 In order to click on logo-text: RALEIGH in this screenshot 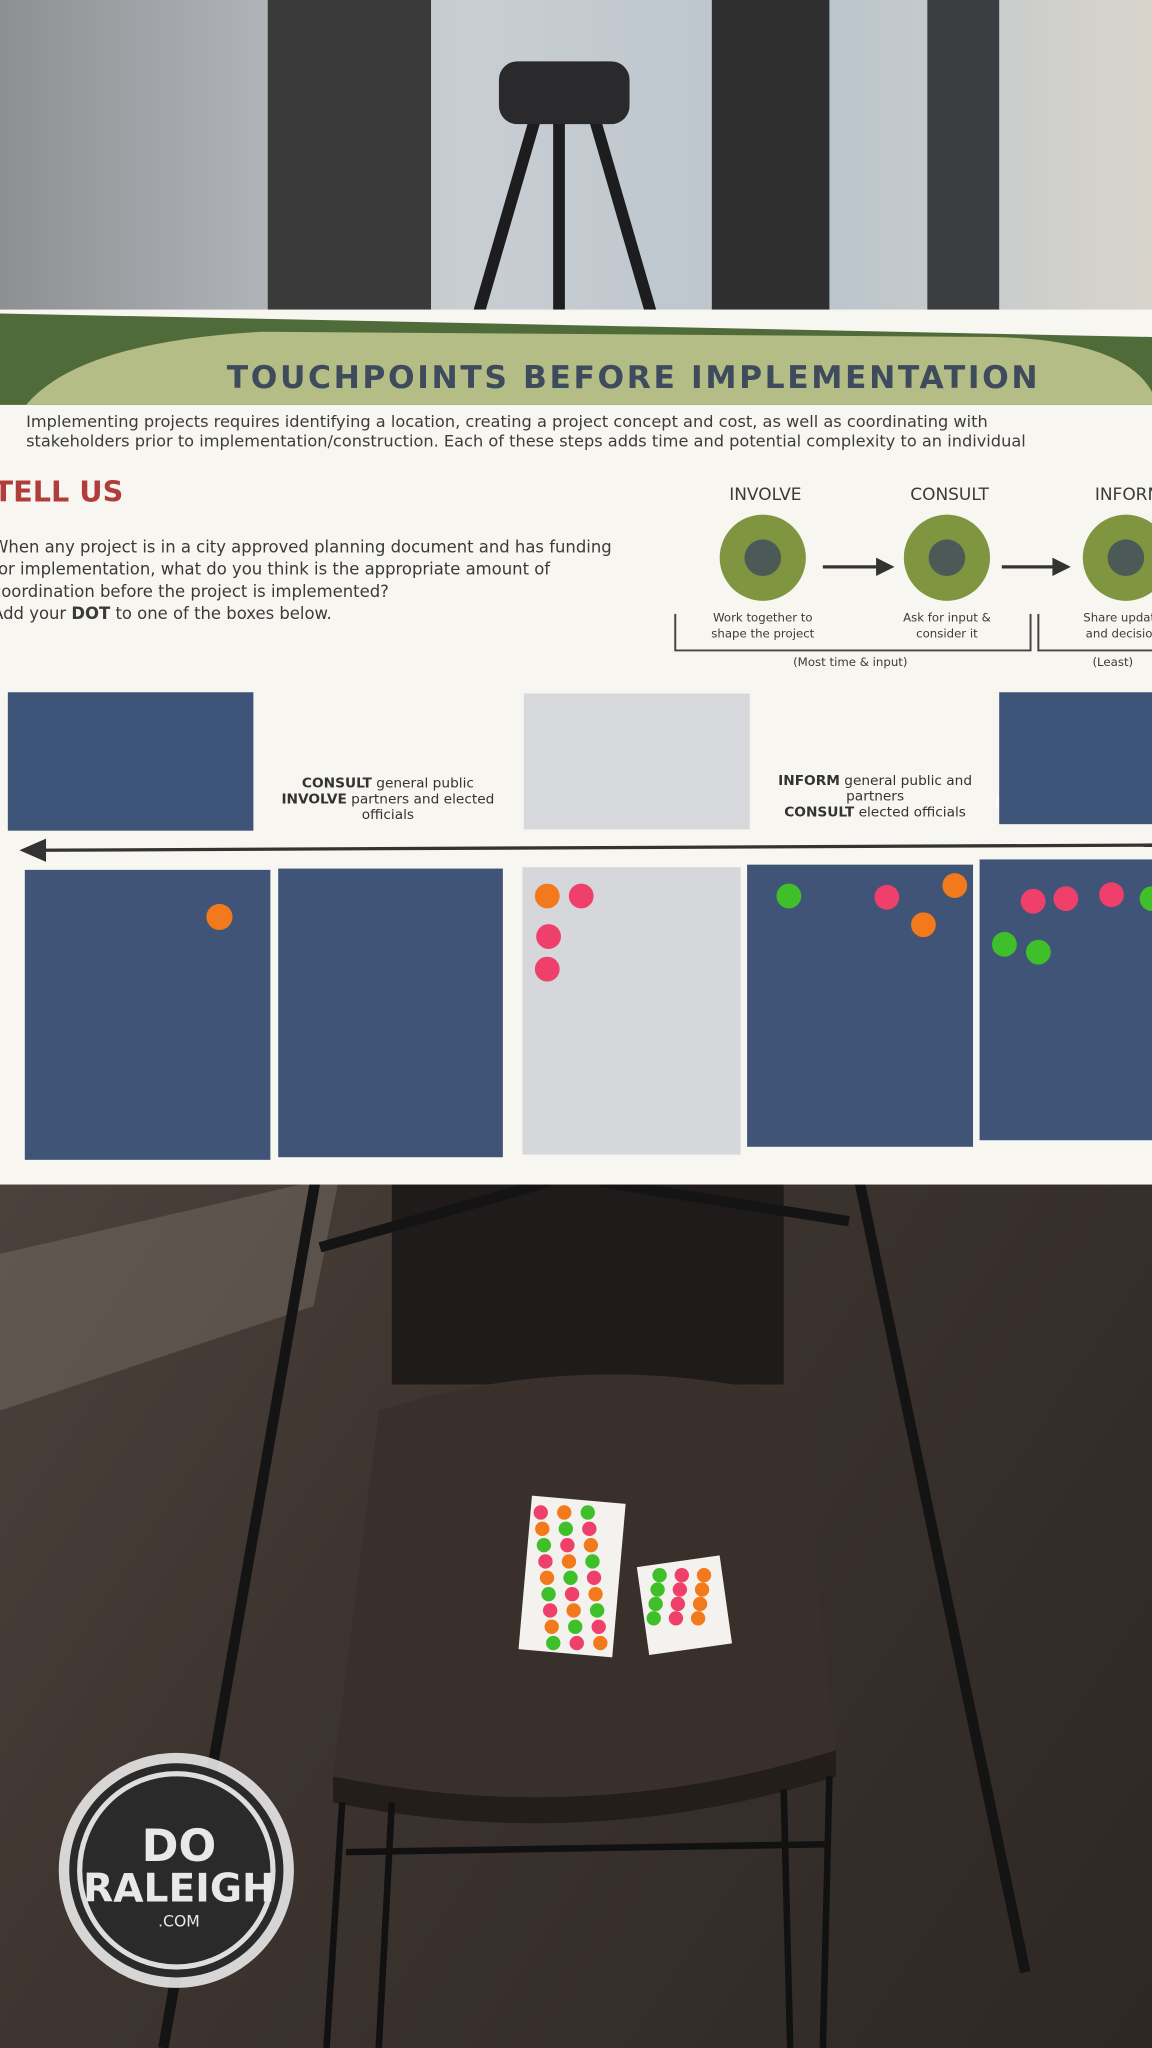, I will do `click(179, 1889)`.